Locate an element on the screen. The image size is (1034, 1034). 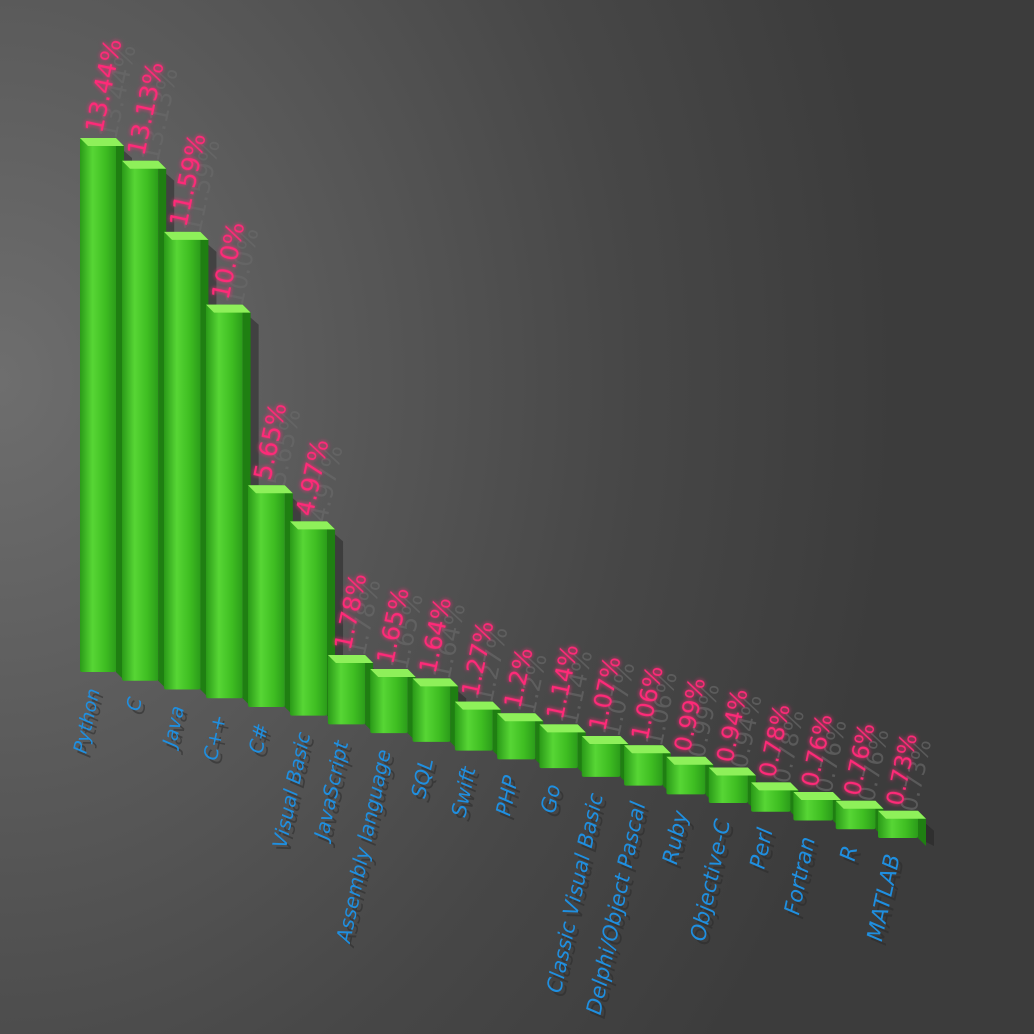
category-label-go: Go is located at coordinates (550, 798).